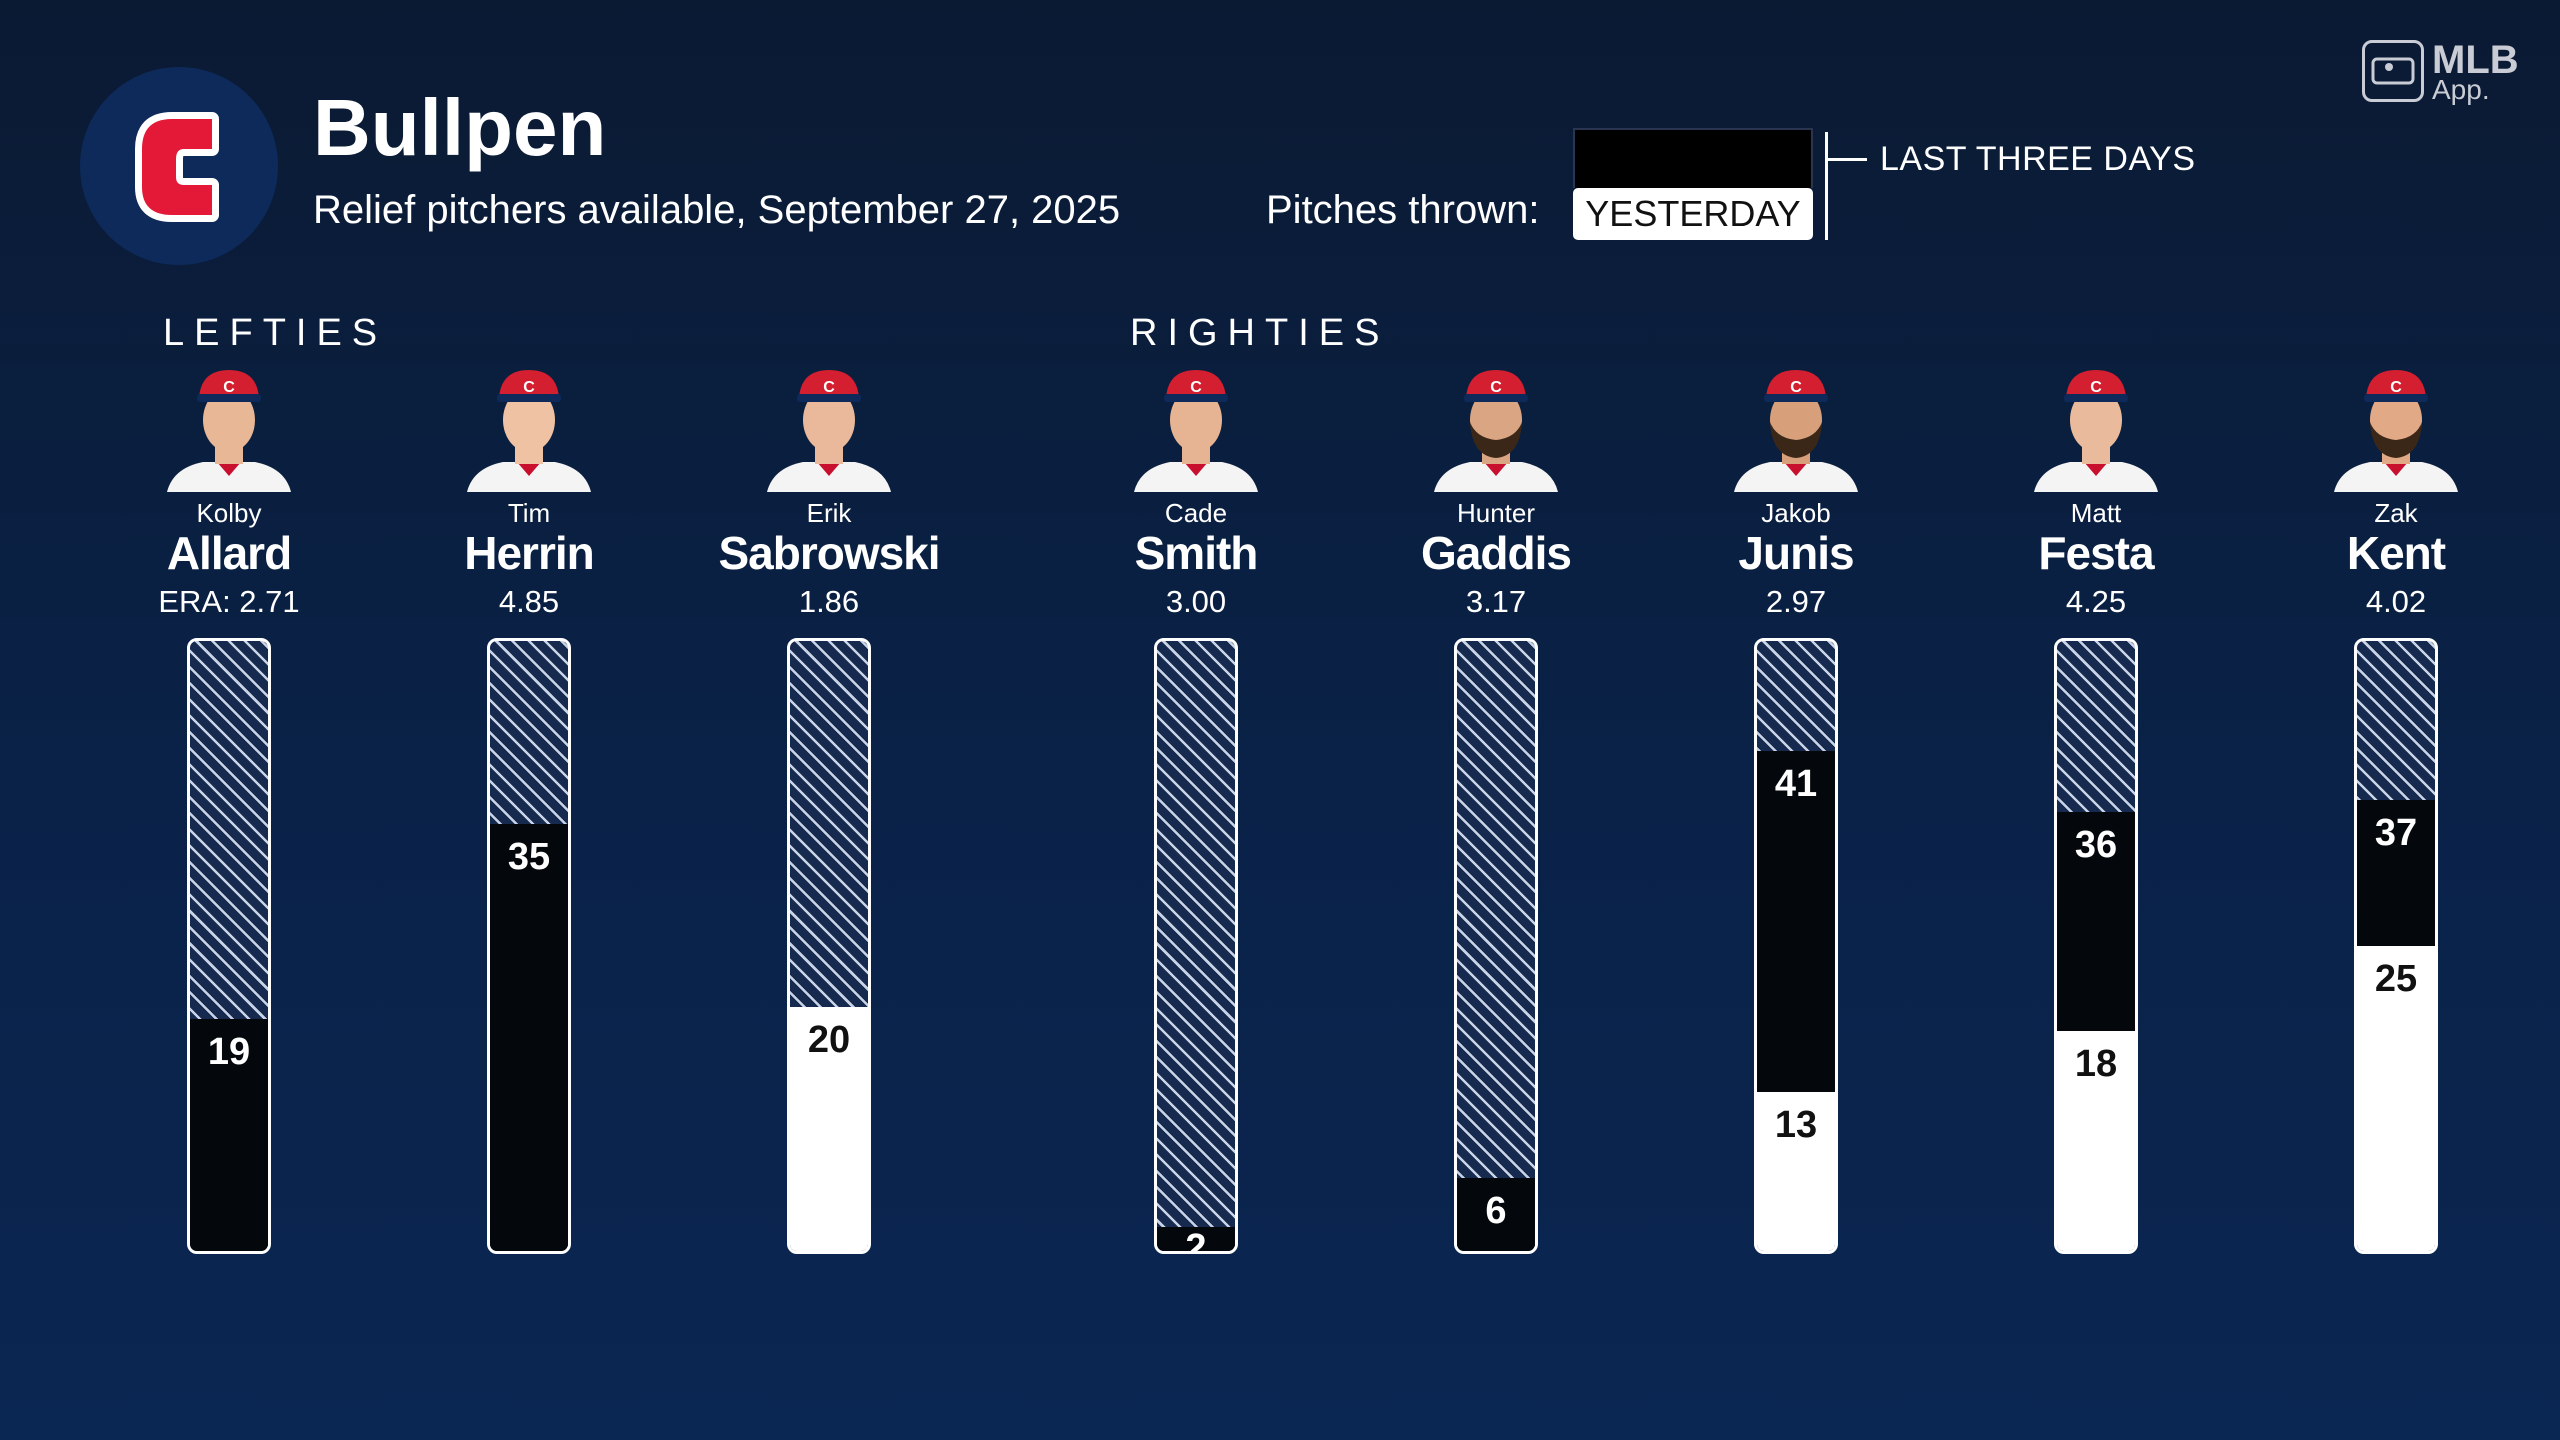  Describe the element at coordinates (829, 601) in the screenshot. I see `player-era: 1.86` at that location.